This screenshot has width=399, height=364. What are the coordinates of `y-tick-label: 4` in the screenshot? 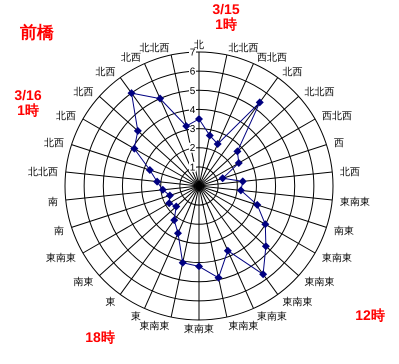 It's located at (193, 110).